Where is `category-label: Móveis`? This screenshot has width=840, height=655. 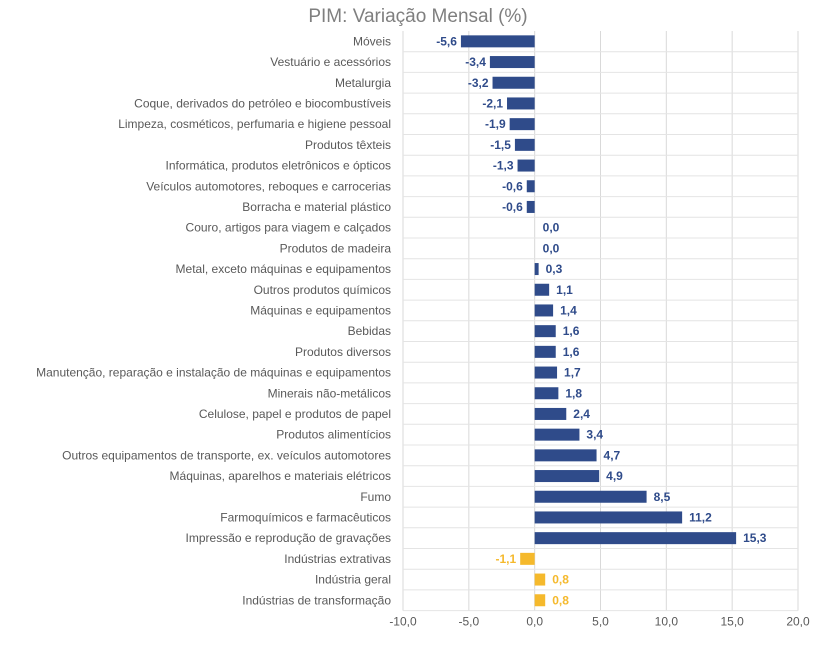 category-label: Móveis is located at coordinates (372, 41).